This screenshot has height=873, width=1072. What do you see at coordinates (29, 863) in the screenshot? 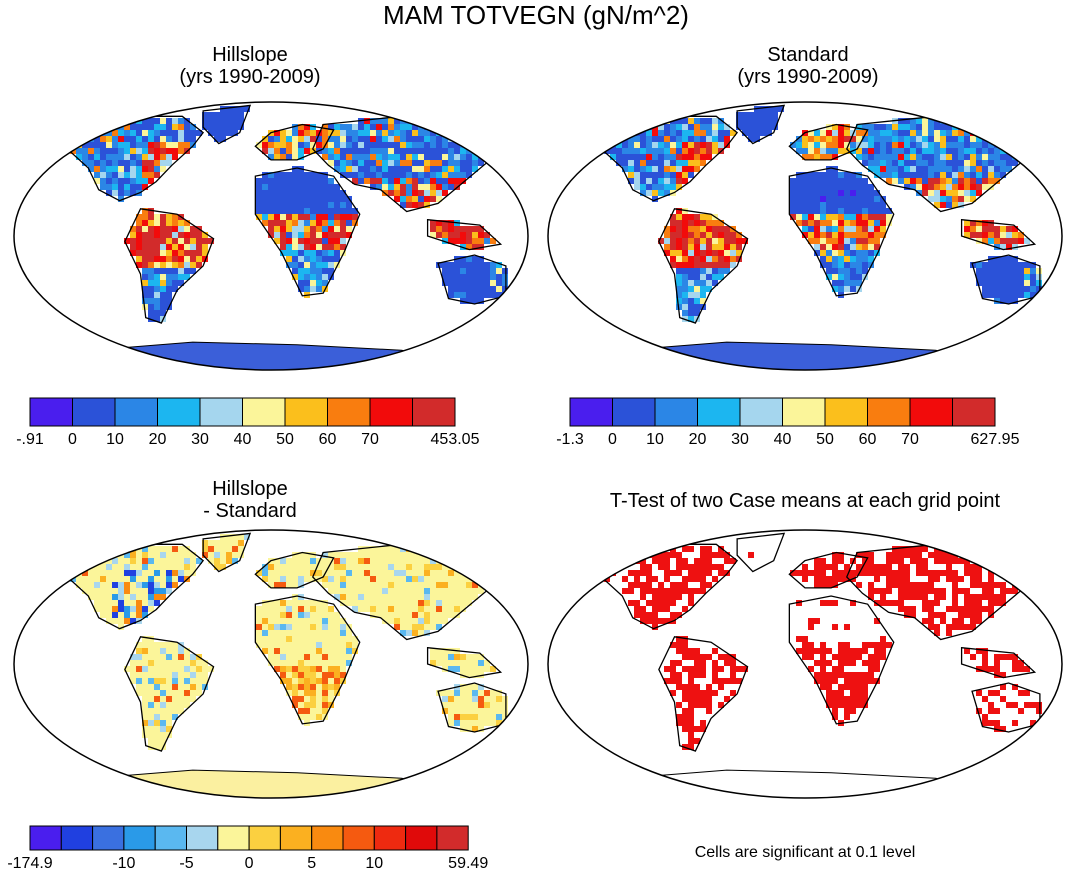
I see `colorbar-tick-label: -174.9` at bounding box center [29, 863].